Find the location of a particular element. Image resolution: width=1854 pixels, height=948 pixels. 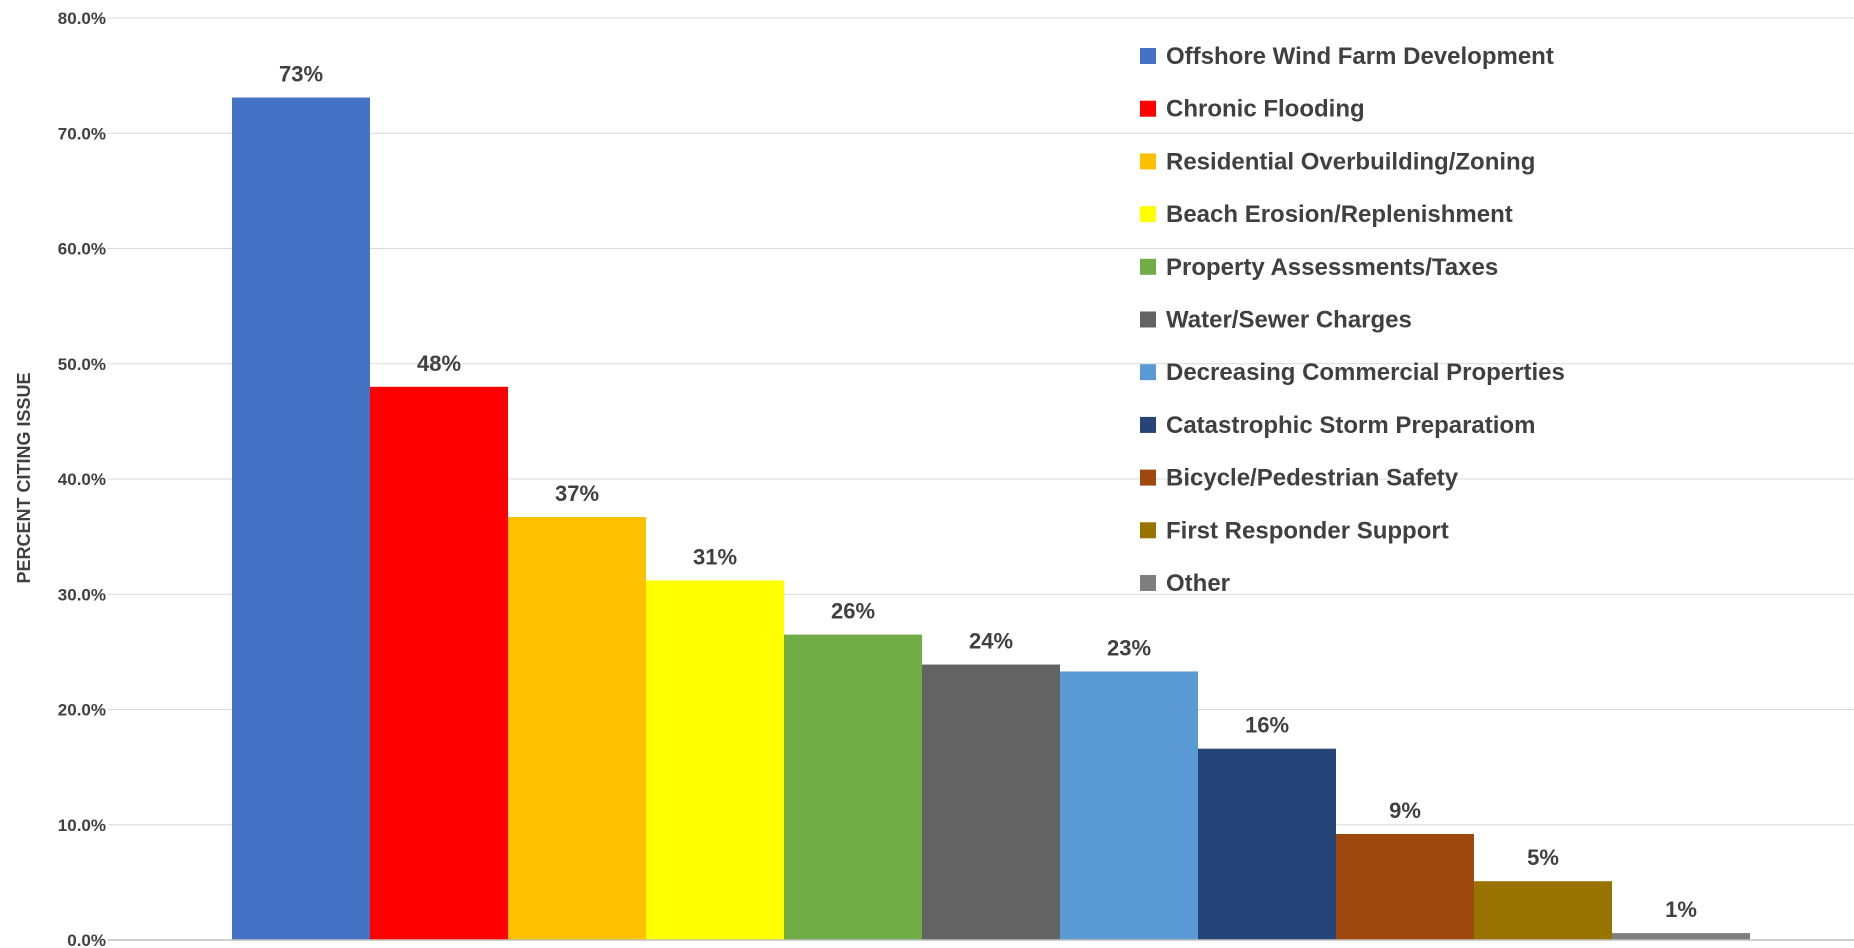

y-tick-label: 50.0% is located at coordinates (82, 364).